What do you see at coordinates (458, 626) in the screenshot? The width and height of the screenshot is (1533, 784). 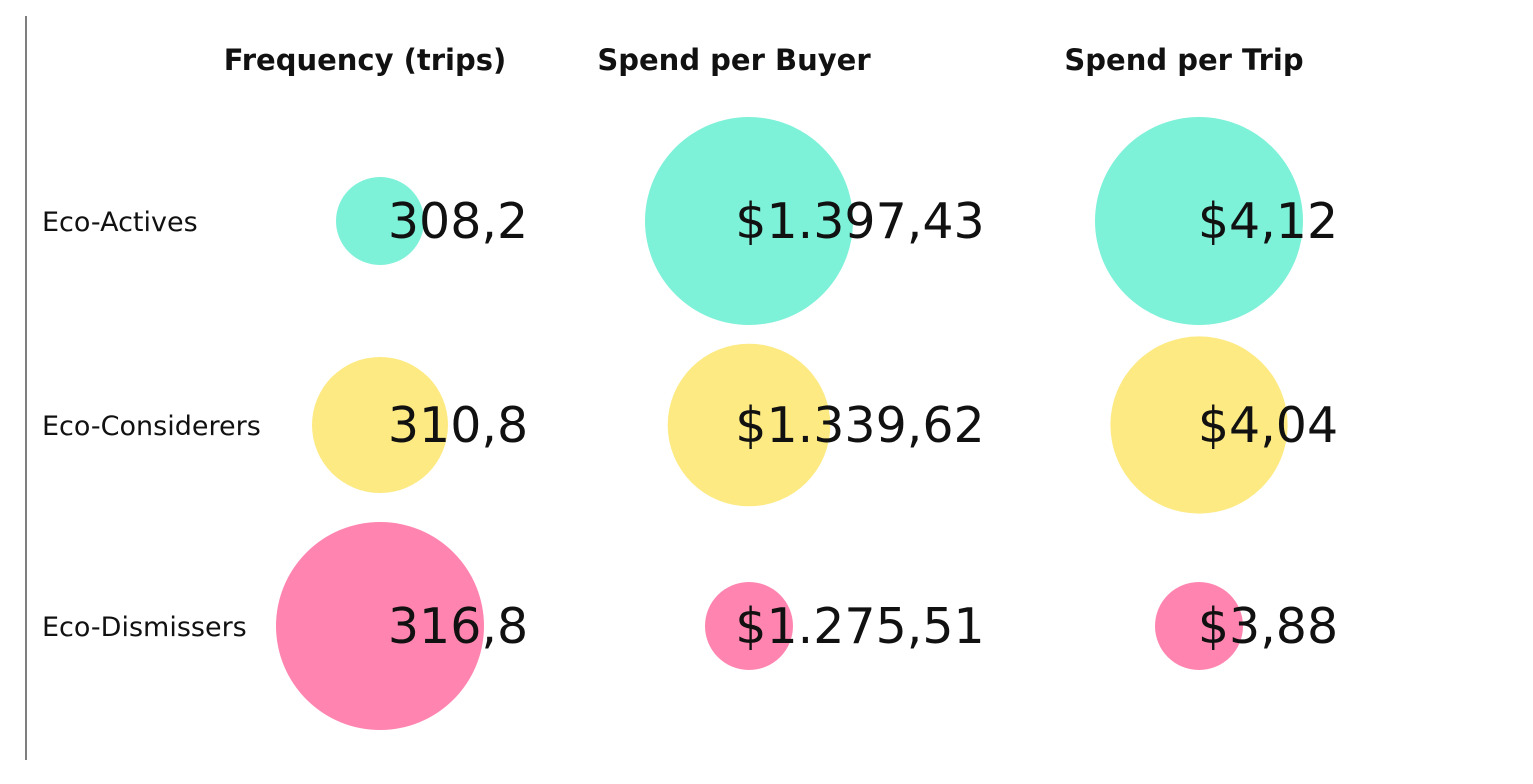 I see `value-label-eco-dismissers-frequency-trips: 316,8` at bounding box center [458, 626].